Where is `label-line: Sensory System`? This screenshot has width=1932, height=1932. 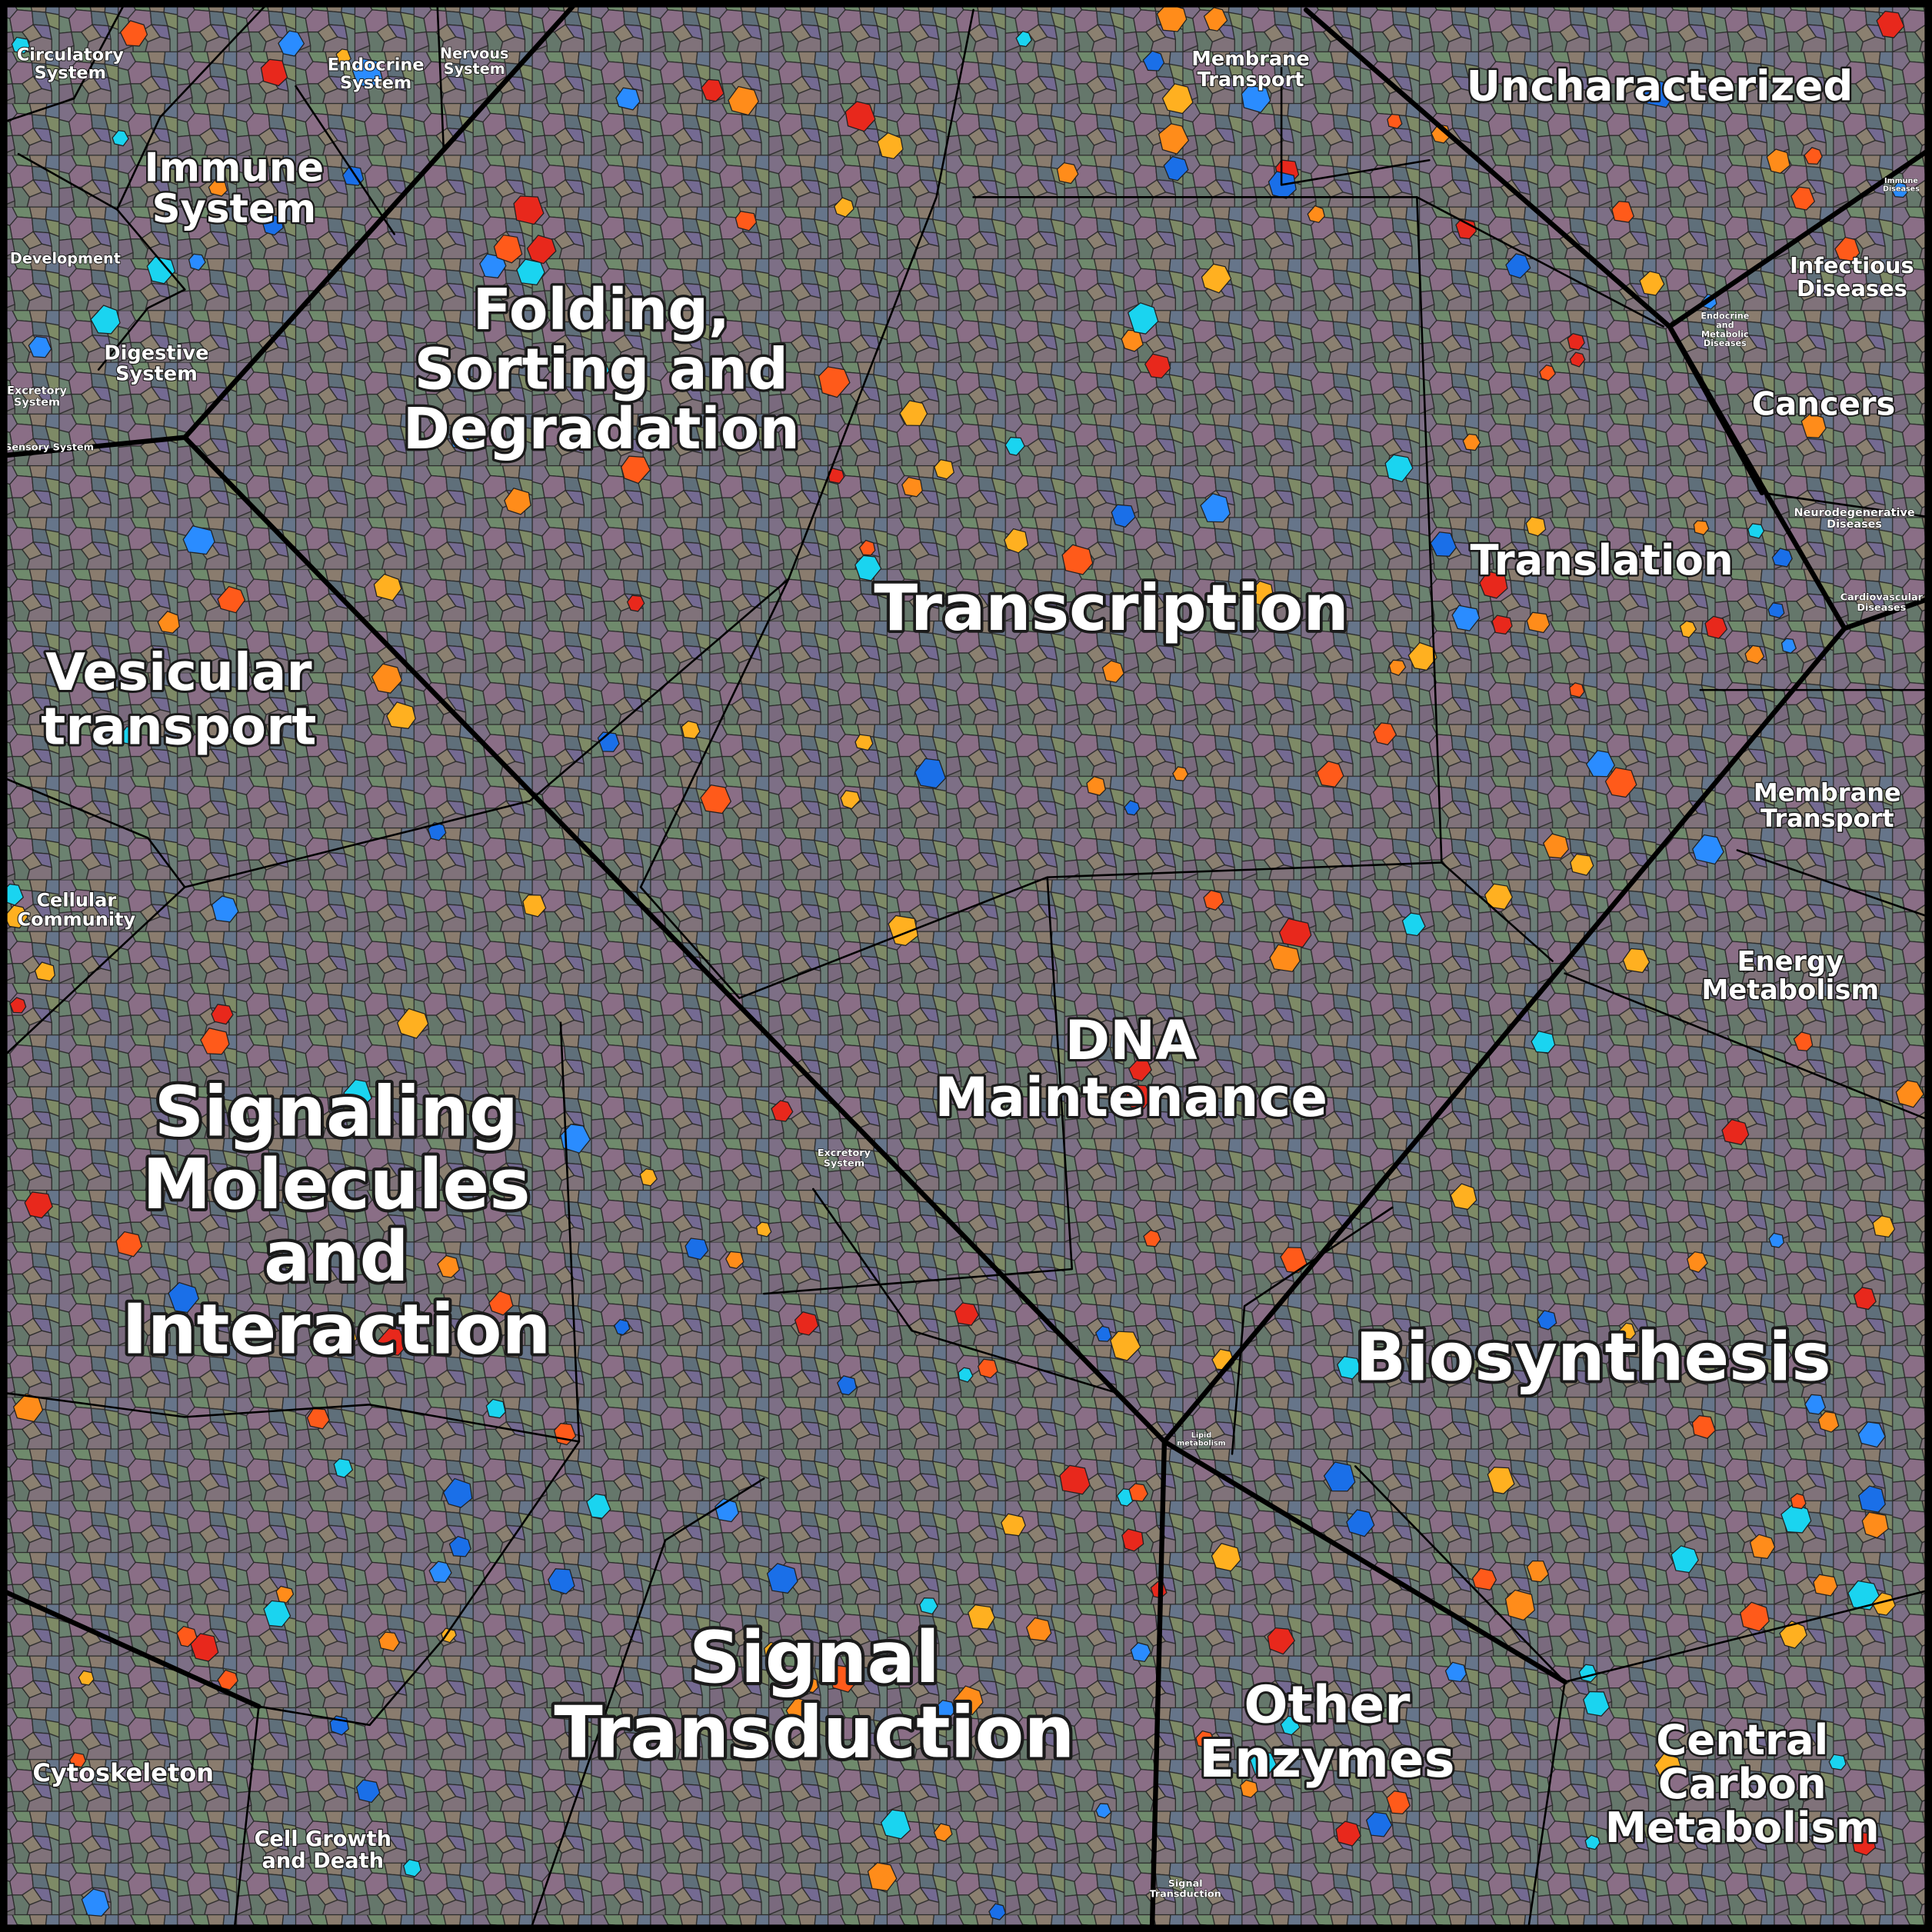
label-line: Sensory System is located at coordinates (49, 447).